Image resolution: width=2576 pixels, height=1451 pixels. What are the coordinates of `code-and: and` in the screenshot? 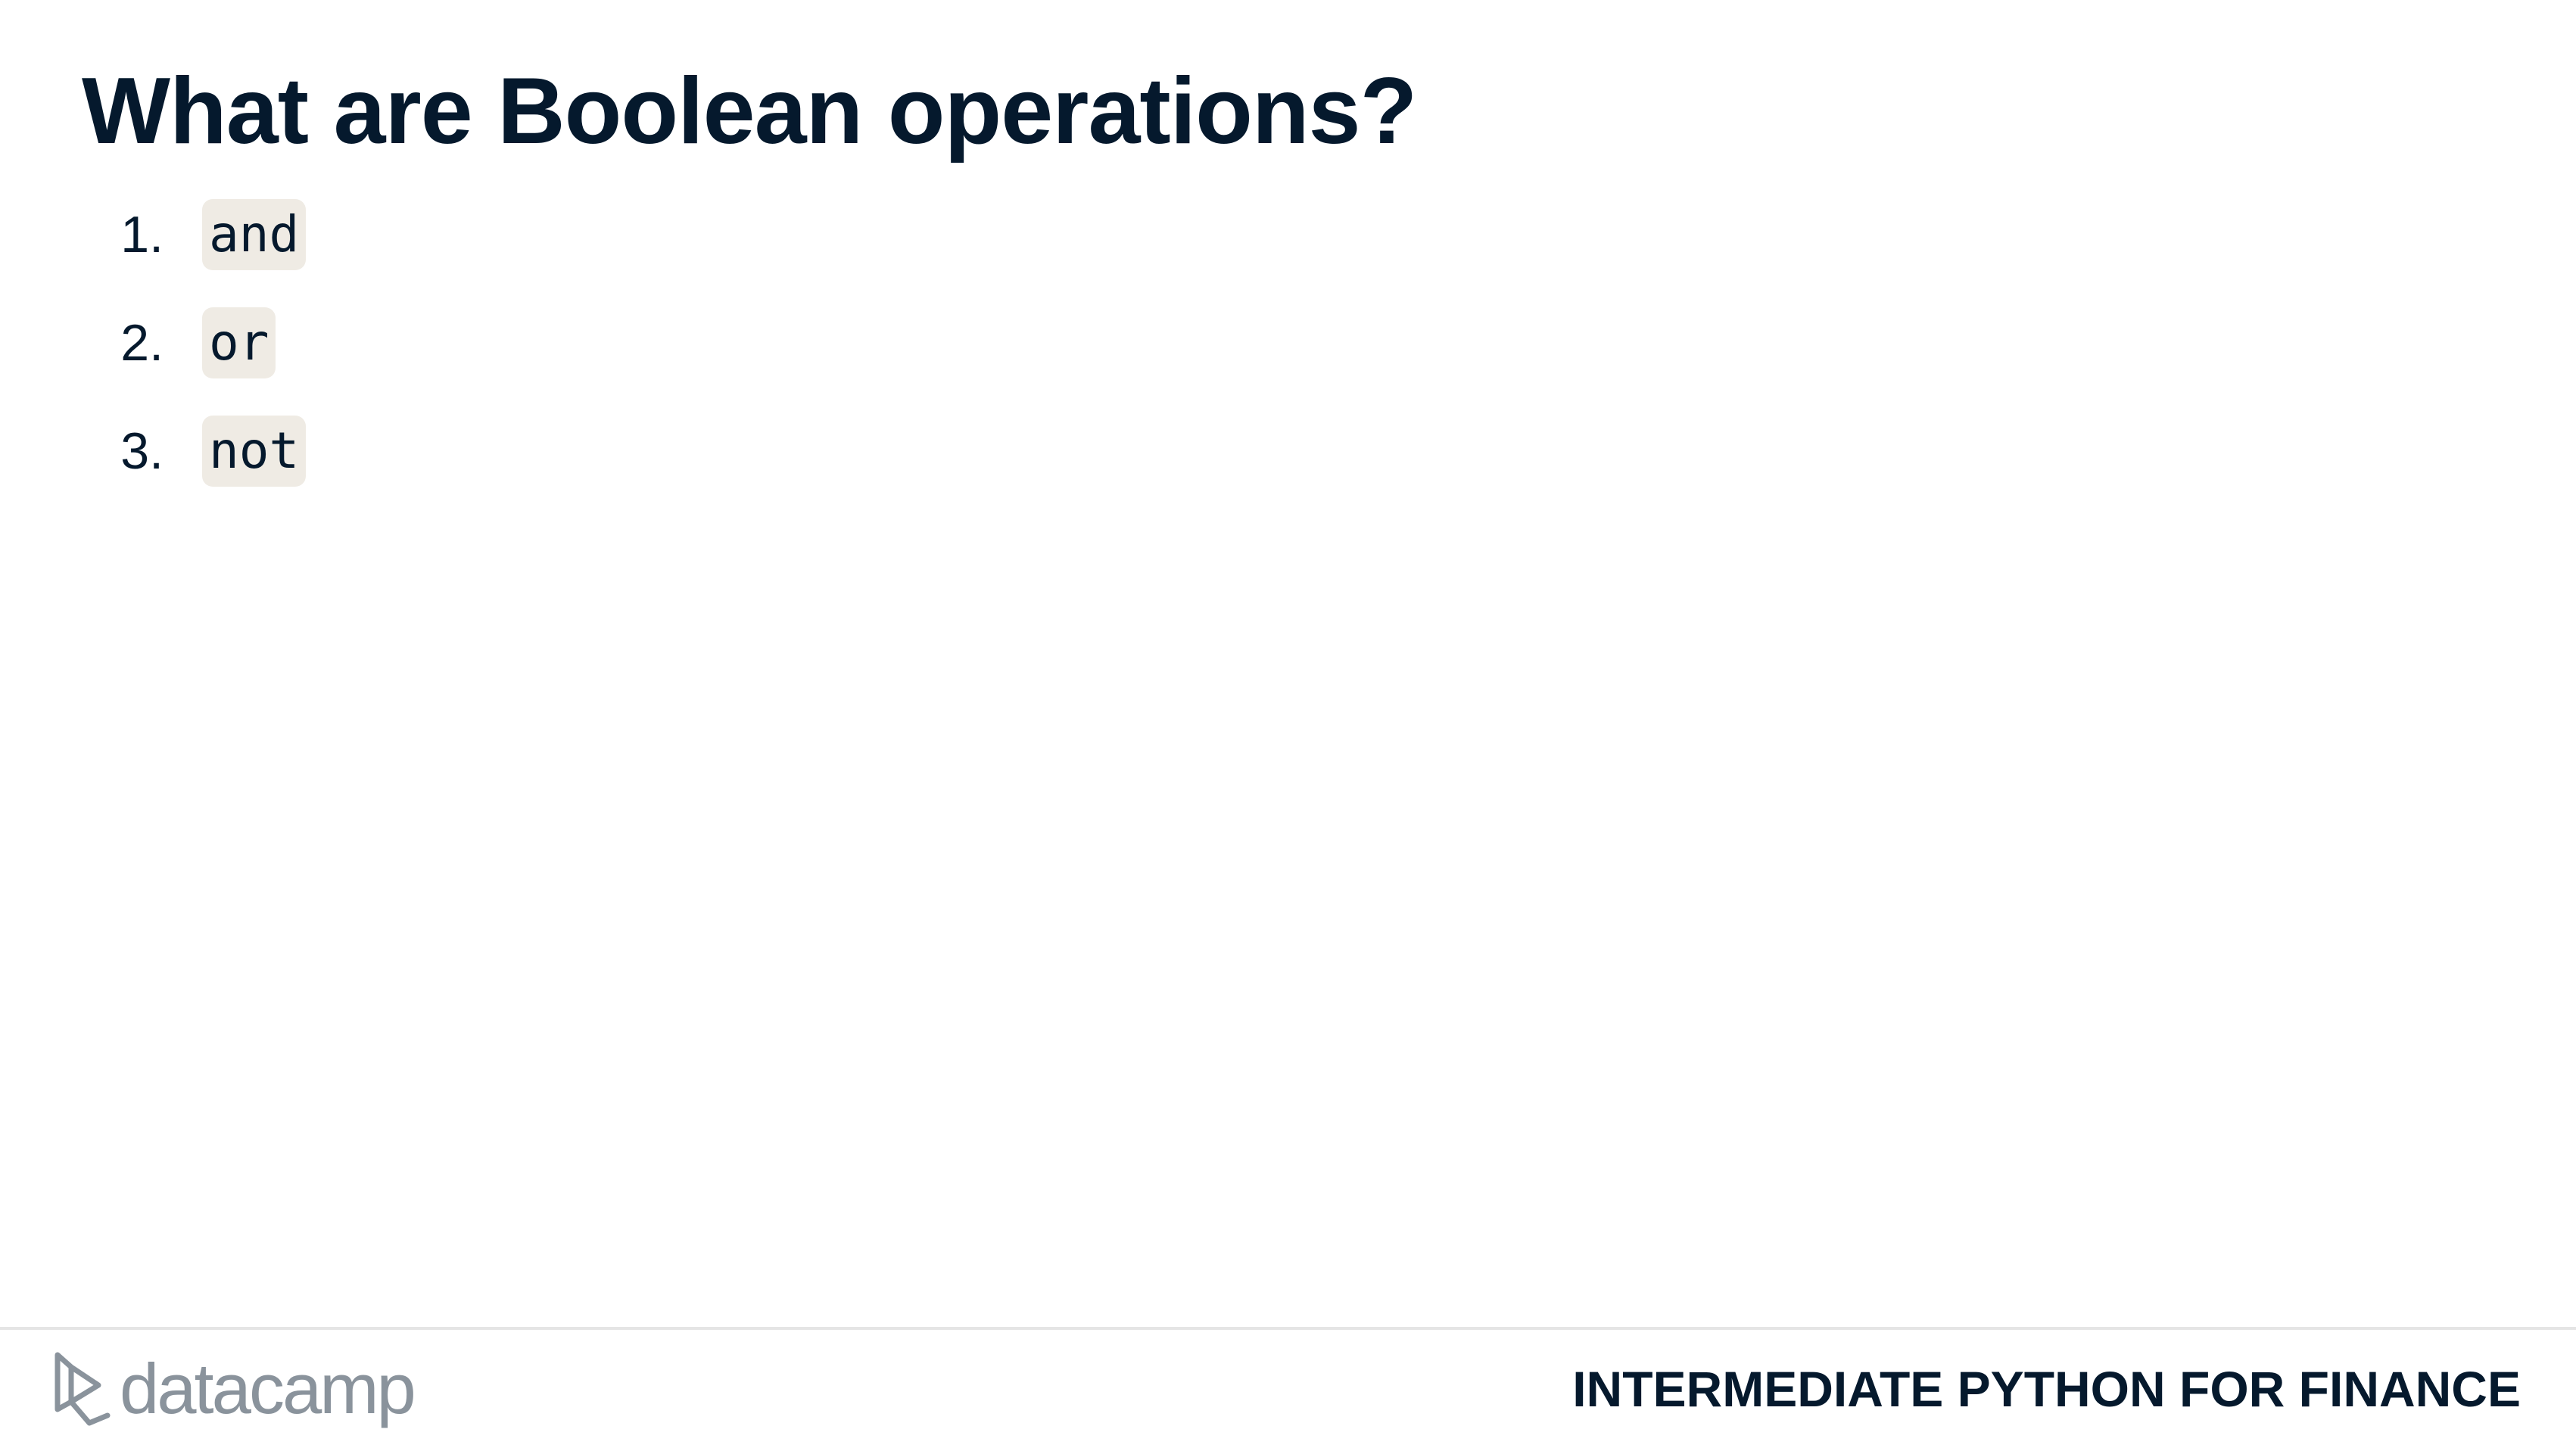 It's located at (254, 235).